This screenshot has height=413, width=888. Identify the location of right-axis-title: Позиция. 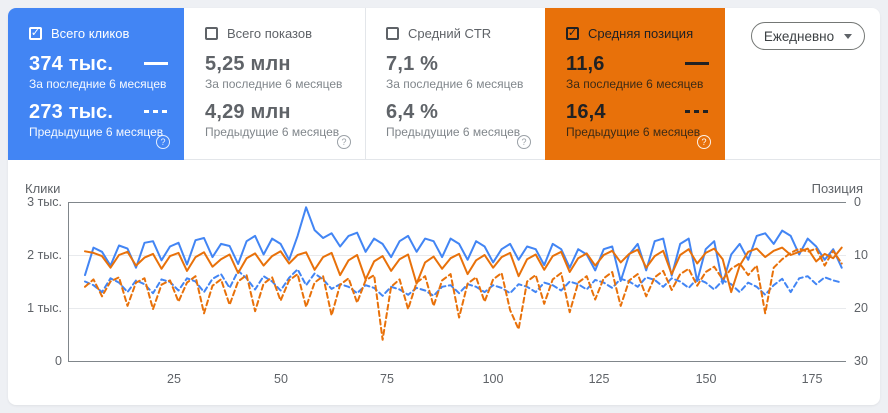
(837, 188).